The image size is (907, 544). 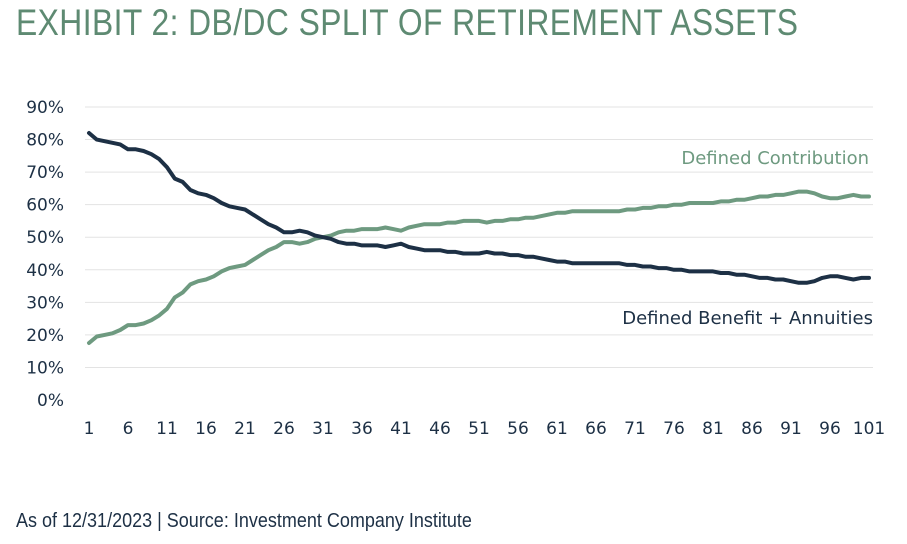 What do you see at coordinates (440, 429) in the screenshot?
I see `x-tick-label: 46` at bounding box center [440, 429].